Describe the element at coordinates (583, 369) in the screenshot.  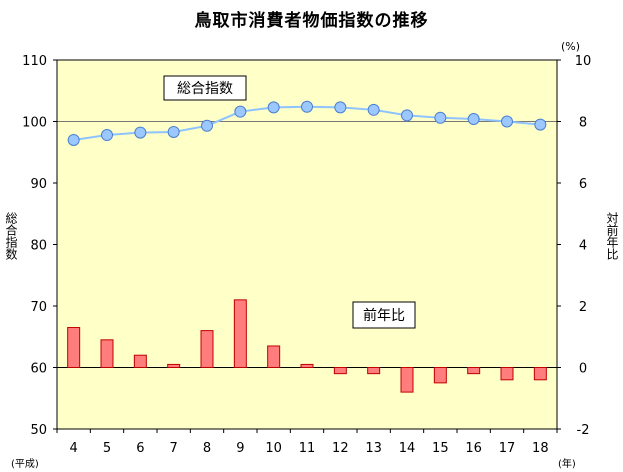
I see `right-tick-label-0: 0` at that location.